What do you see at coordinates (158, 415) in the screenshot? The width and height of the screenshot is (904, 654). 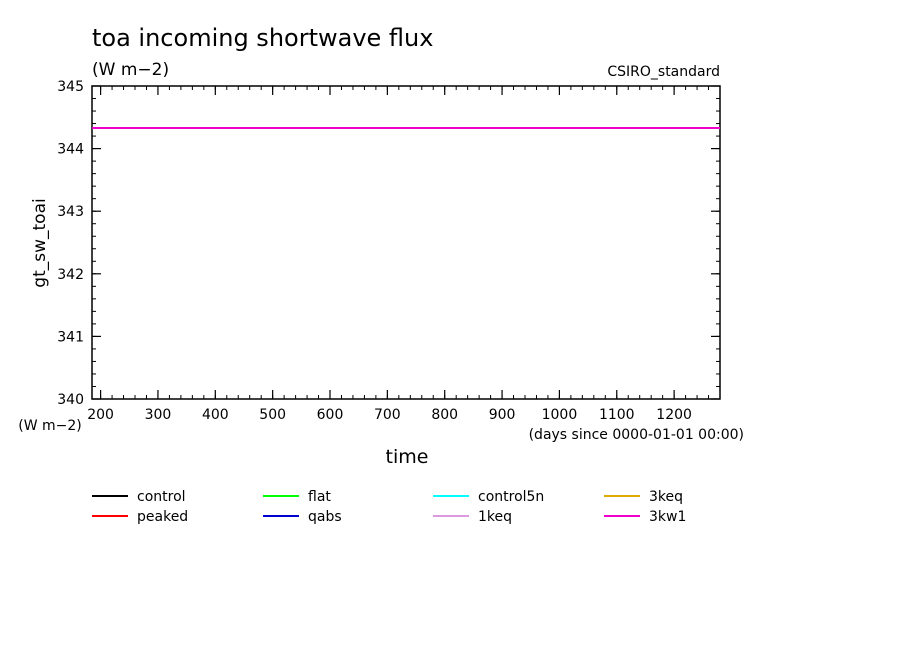 I see `x-tick-label: 300` at bounding box center [158, 415].